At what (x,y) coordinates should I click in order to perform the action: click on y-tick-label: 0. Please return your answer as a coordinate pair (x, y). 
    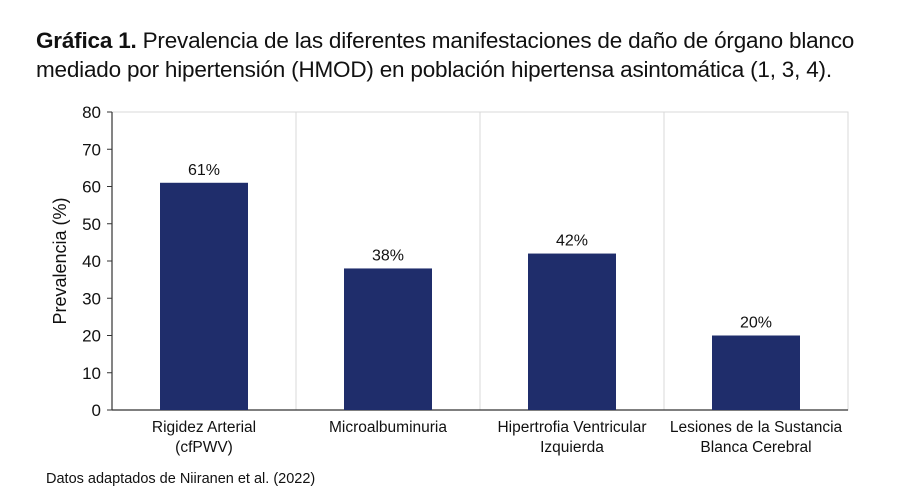
    Looking at the image, I should click on (96, 410).